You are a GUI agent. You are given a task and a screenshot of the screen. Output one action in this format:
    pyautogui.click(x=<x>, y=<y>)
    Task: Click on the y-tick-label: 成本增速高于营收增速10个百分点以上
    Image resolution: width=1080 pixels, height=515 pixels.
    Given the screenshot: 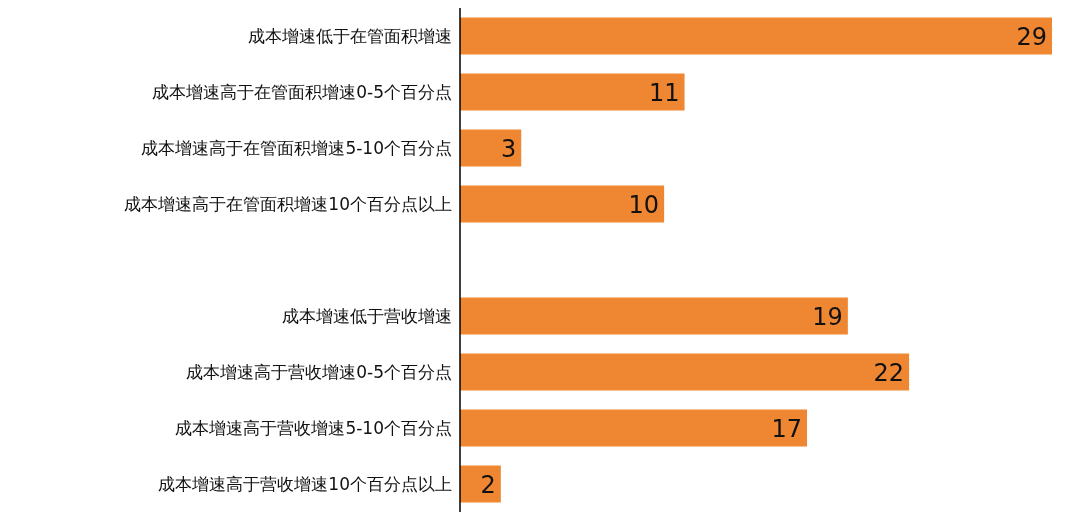 What is the action you would take?
    pyautogui.click(x=305, y=484)
    